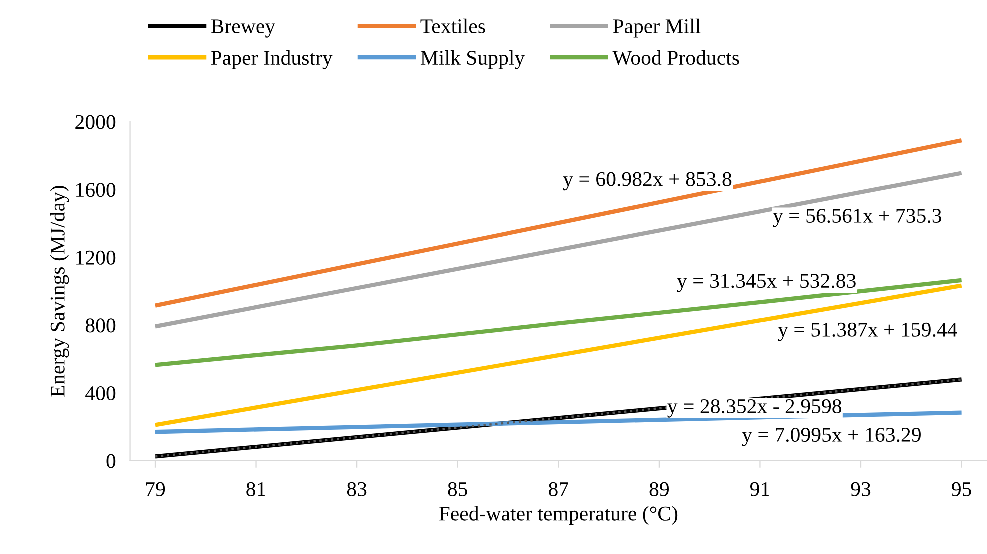  What do you see at coordinates (101, 393) in the screenshot?
I see `y-tick-label: 400` at bounding box center [101, 393].